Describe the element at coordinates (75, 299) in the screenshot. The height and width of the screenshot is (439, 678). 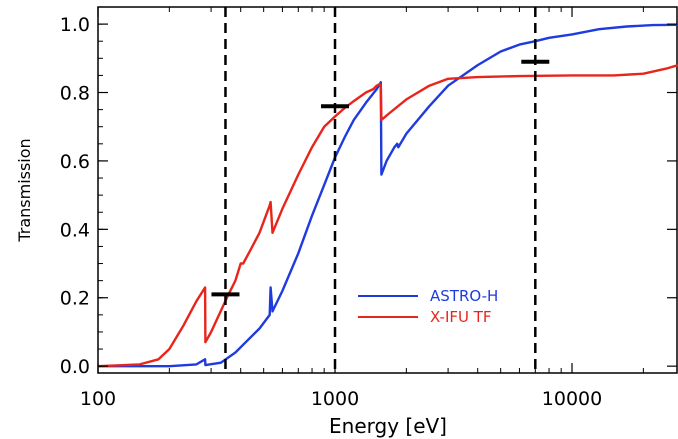
I see `y-tick-label: 0.2` at that location.